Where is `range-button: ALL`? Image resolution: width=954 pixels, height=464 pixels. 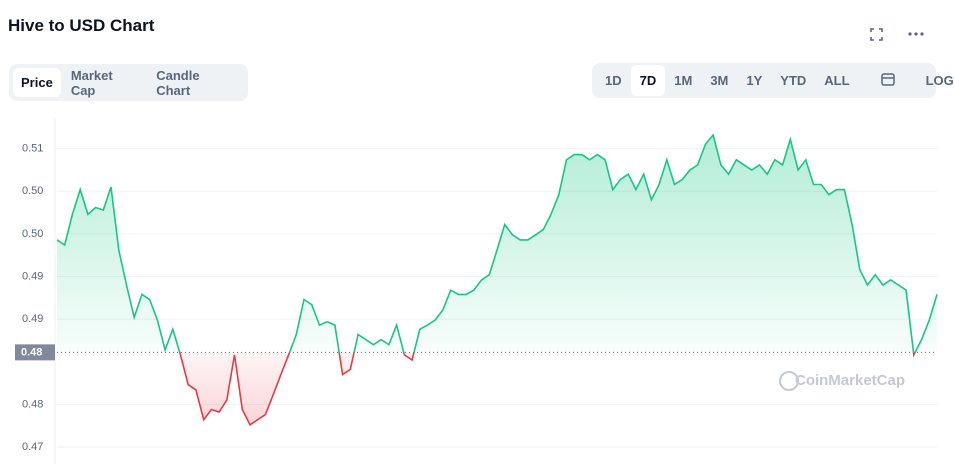 range-button: ALL is located at coordinates (837, 80).